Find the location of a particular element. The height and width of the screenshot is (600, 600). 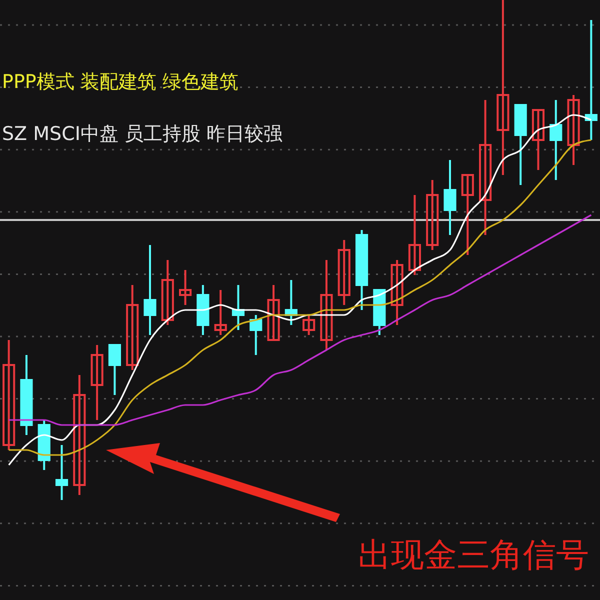

text: 出现金三角信号 is located at coordinates (473, 554).